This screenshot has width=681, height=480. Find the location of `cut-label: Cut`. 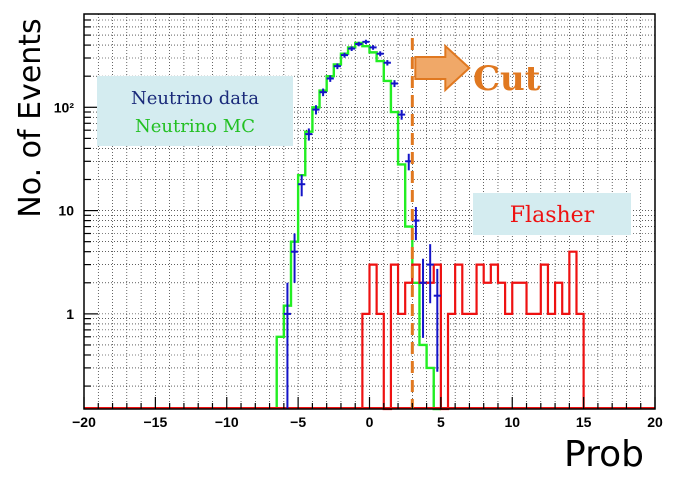

cut-label: Cut is located at coordinates (507, 79).